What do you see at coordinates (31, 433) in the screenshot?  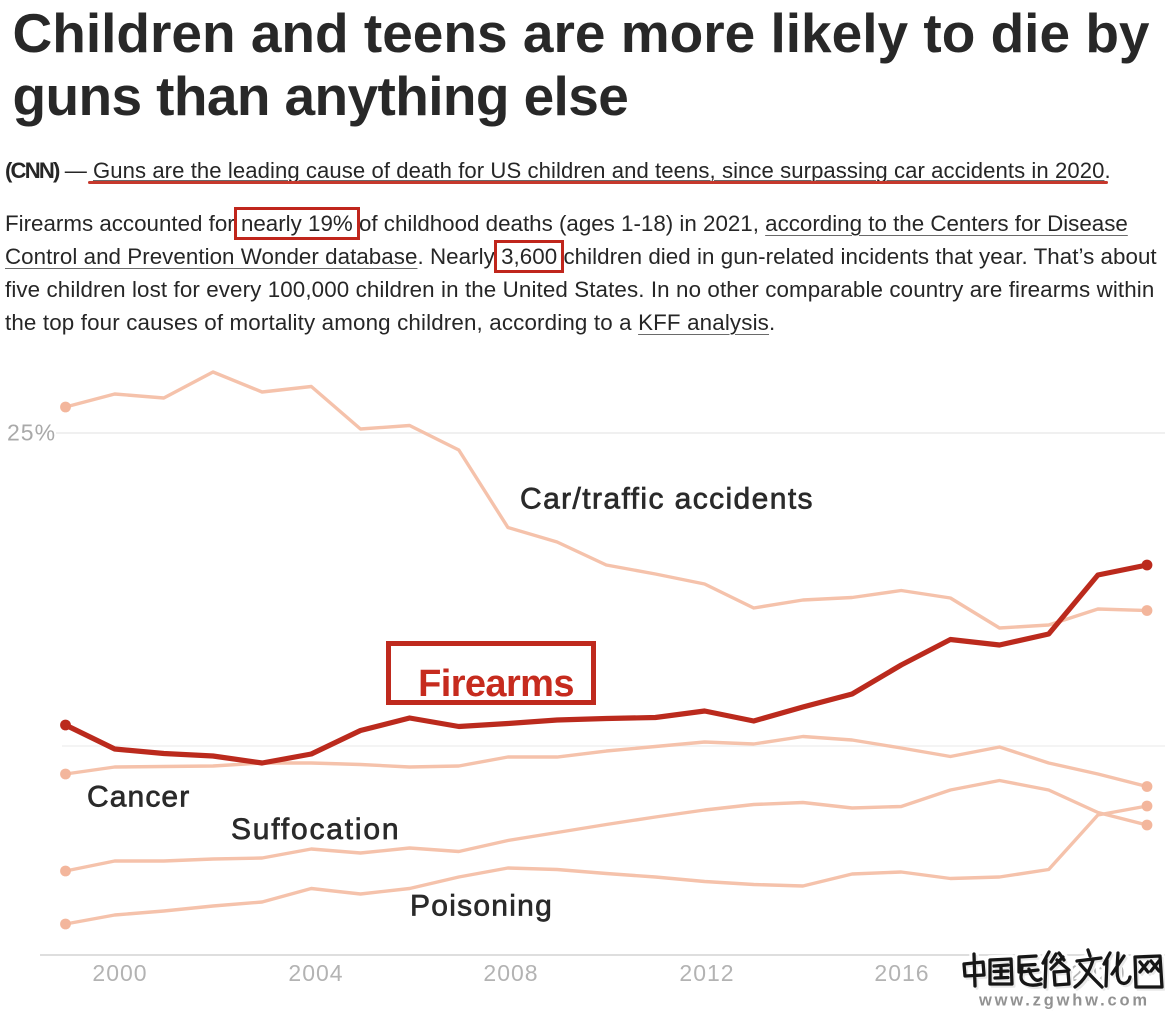 I see `svg-text: 25%` at bounding box center [31, 433].